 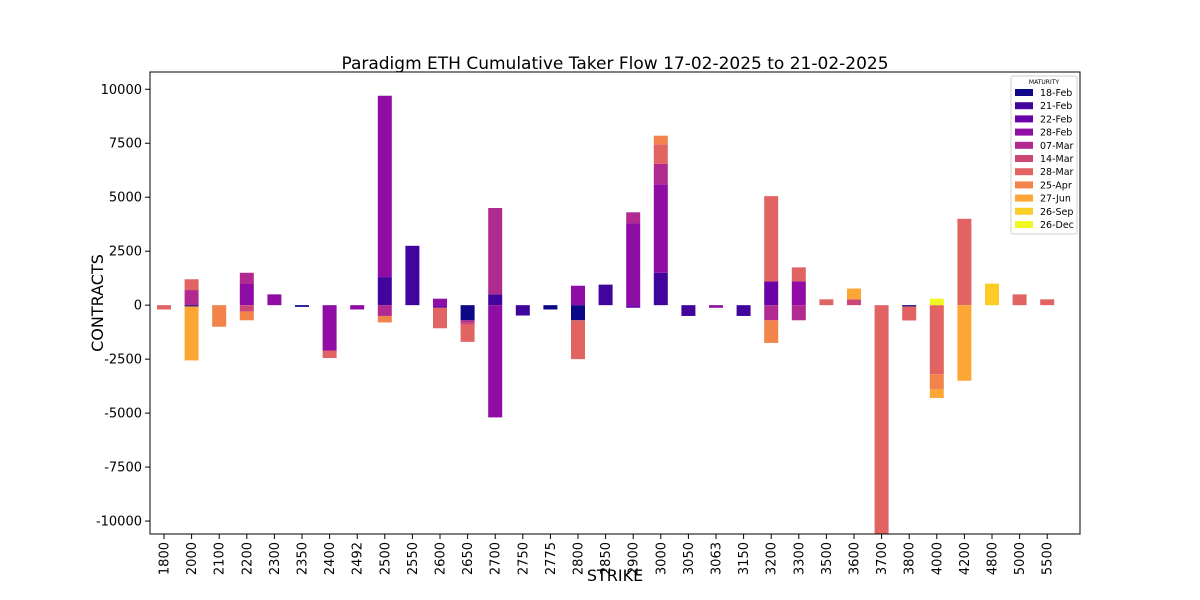 I want to click on bar-3063-28-feb, so click(x=716, y=306).